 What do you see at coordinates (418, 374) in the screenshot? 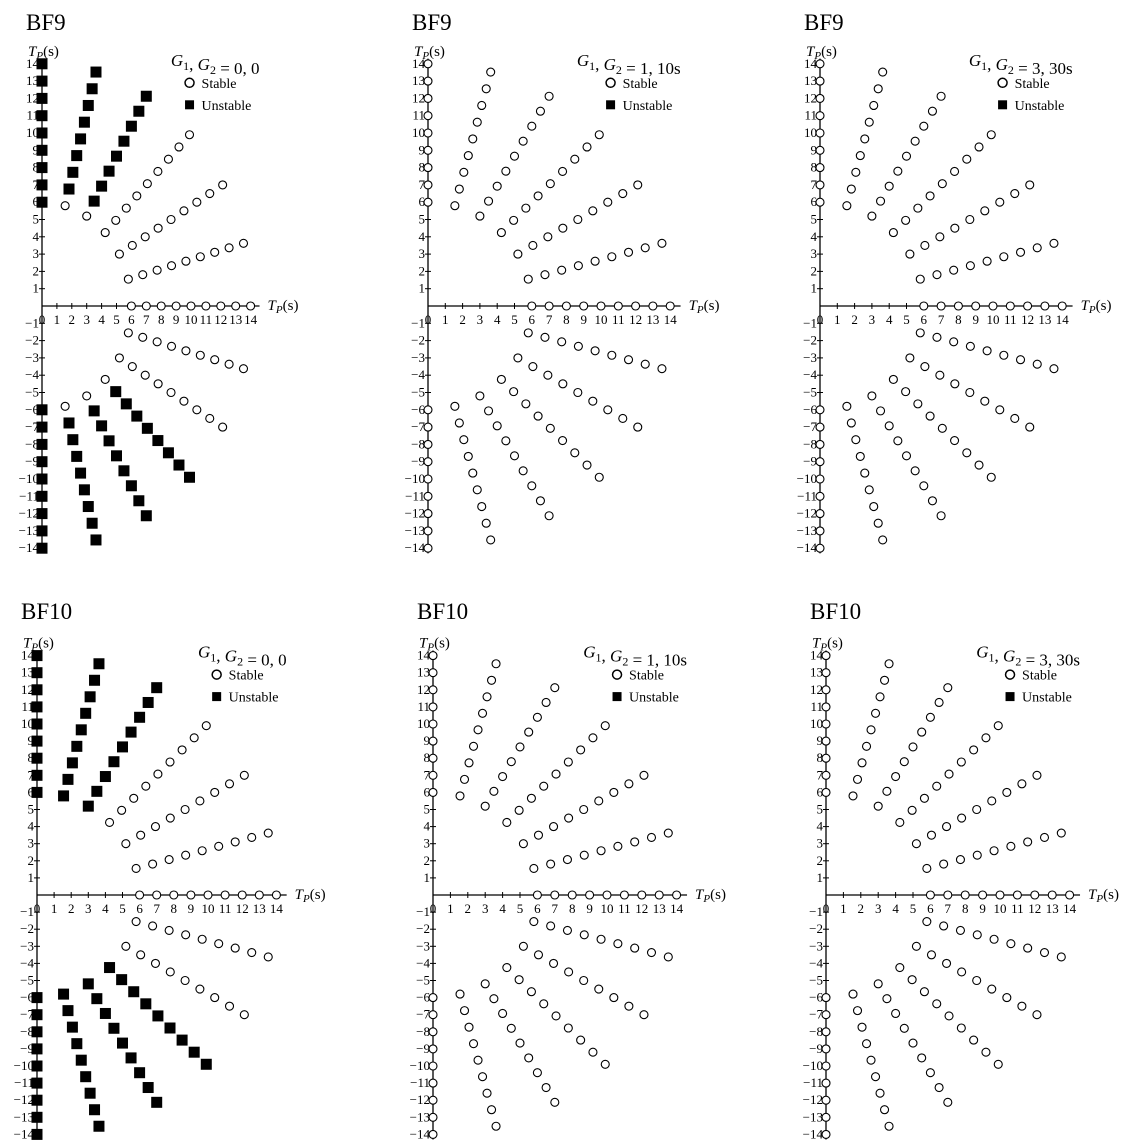
I see `y-tick-label: −4` at bounding box center [418, 374].